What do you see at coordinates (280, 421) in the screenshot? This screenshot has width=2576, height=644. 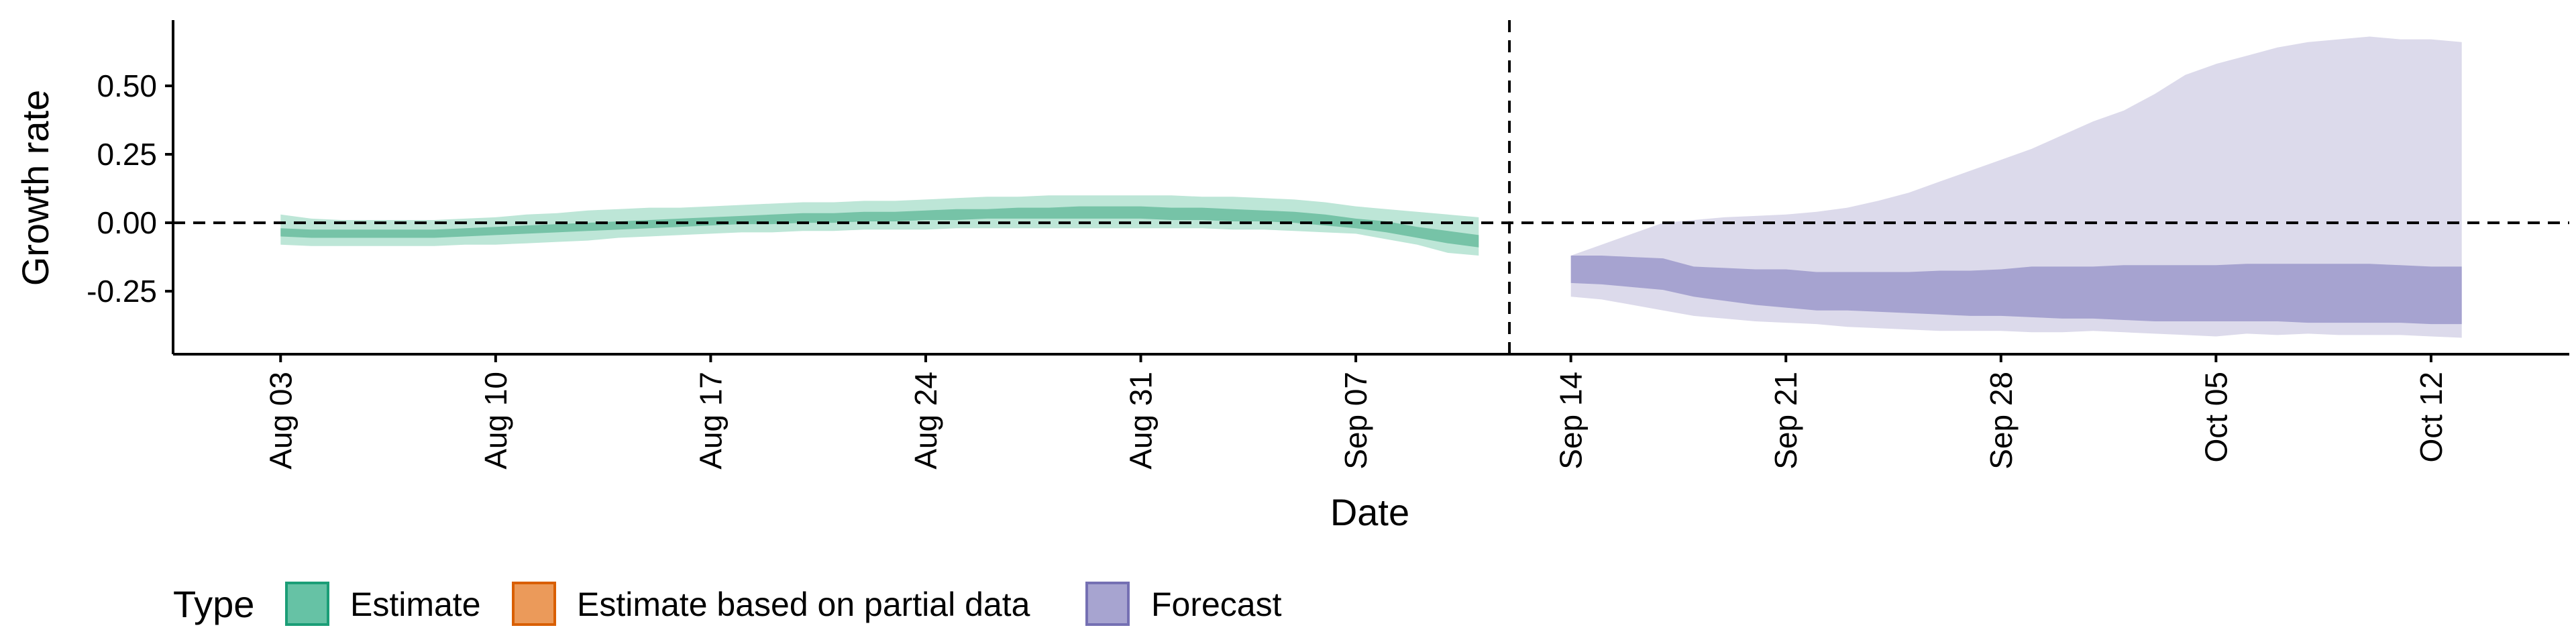 I see `x-tick-label: Aug 03` at bounding box center [280, 421].